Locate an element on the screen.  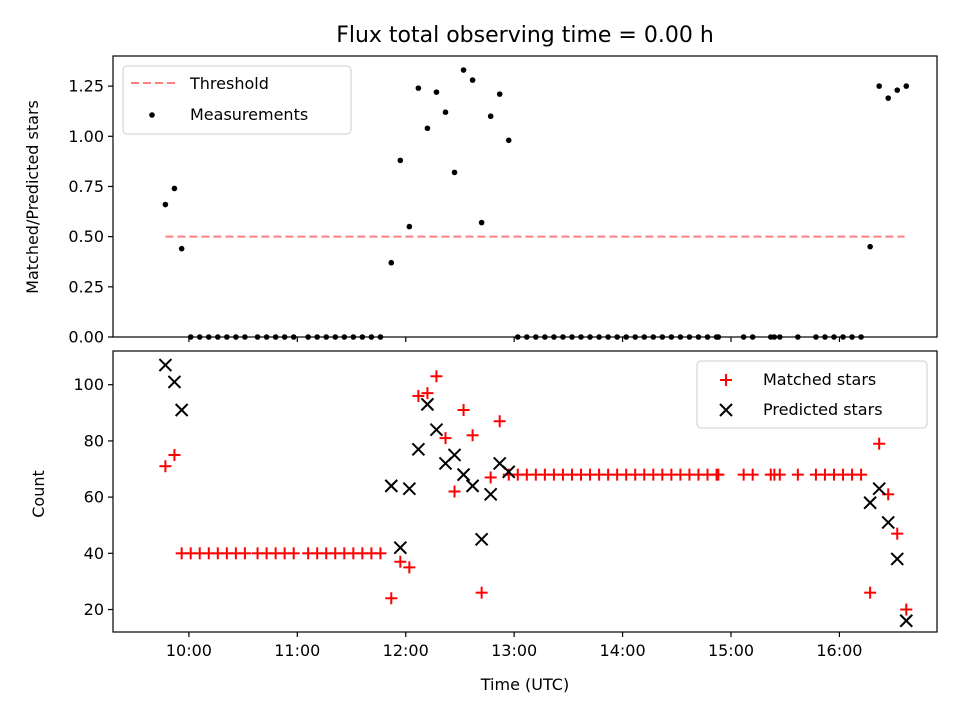
x-tick-label: 15:00 is located at coordinates (731, 650).